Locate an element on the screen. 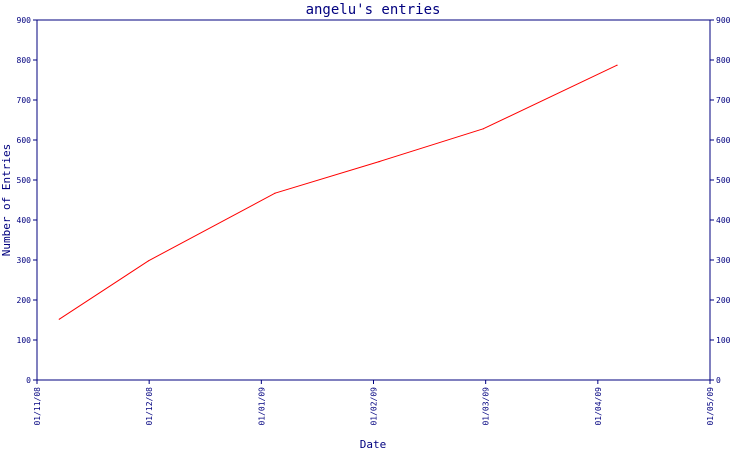 Image resolution: width=750 pixels, height=450 pixels. y-axis-left: 0 100 200 300 400 500 600 700 800 900 is located at coordinates (27, 200).